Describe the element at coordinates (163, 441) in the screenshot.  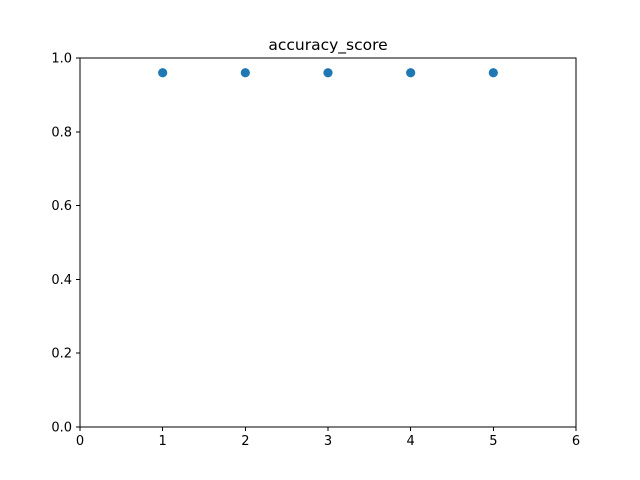
I see `x-tick-label: 1` at that location.